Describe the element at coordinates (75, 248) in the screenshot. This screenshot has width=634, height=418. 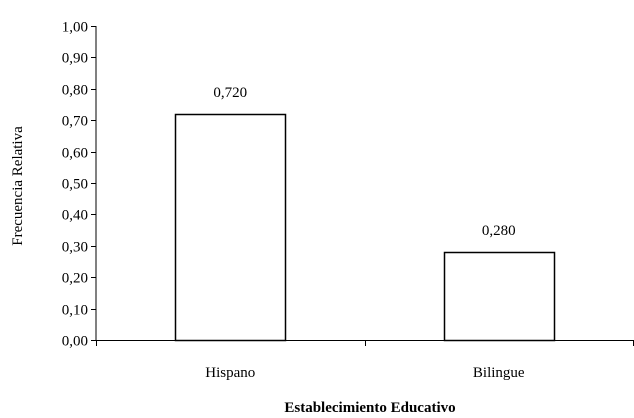
I see `y-tick-label: 0,30` at that location.